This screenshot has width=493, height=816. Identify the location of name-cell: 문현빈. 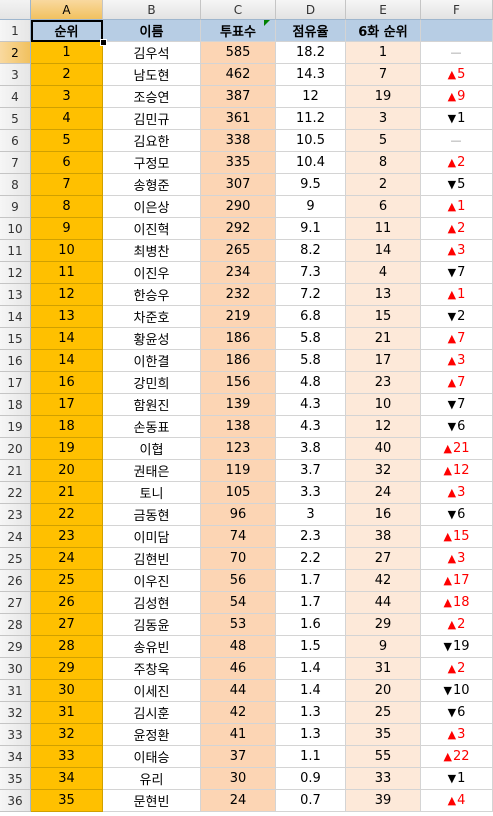
(152, 801).